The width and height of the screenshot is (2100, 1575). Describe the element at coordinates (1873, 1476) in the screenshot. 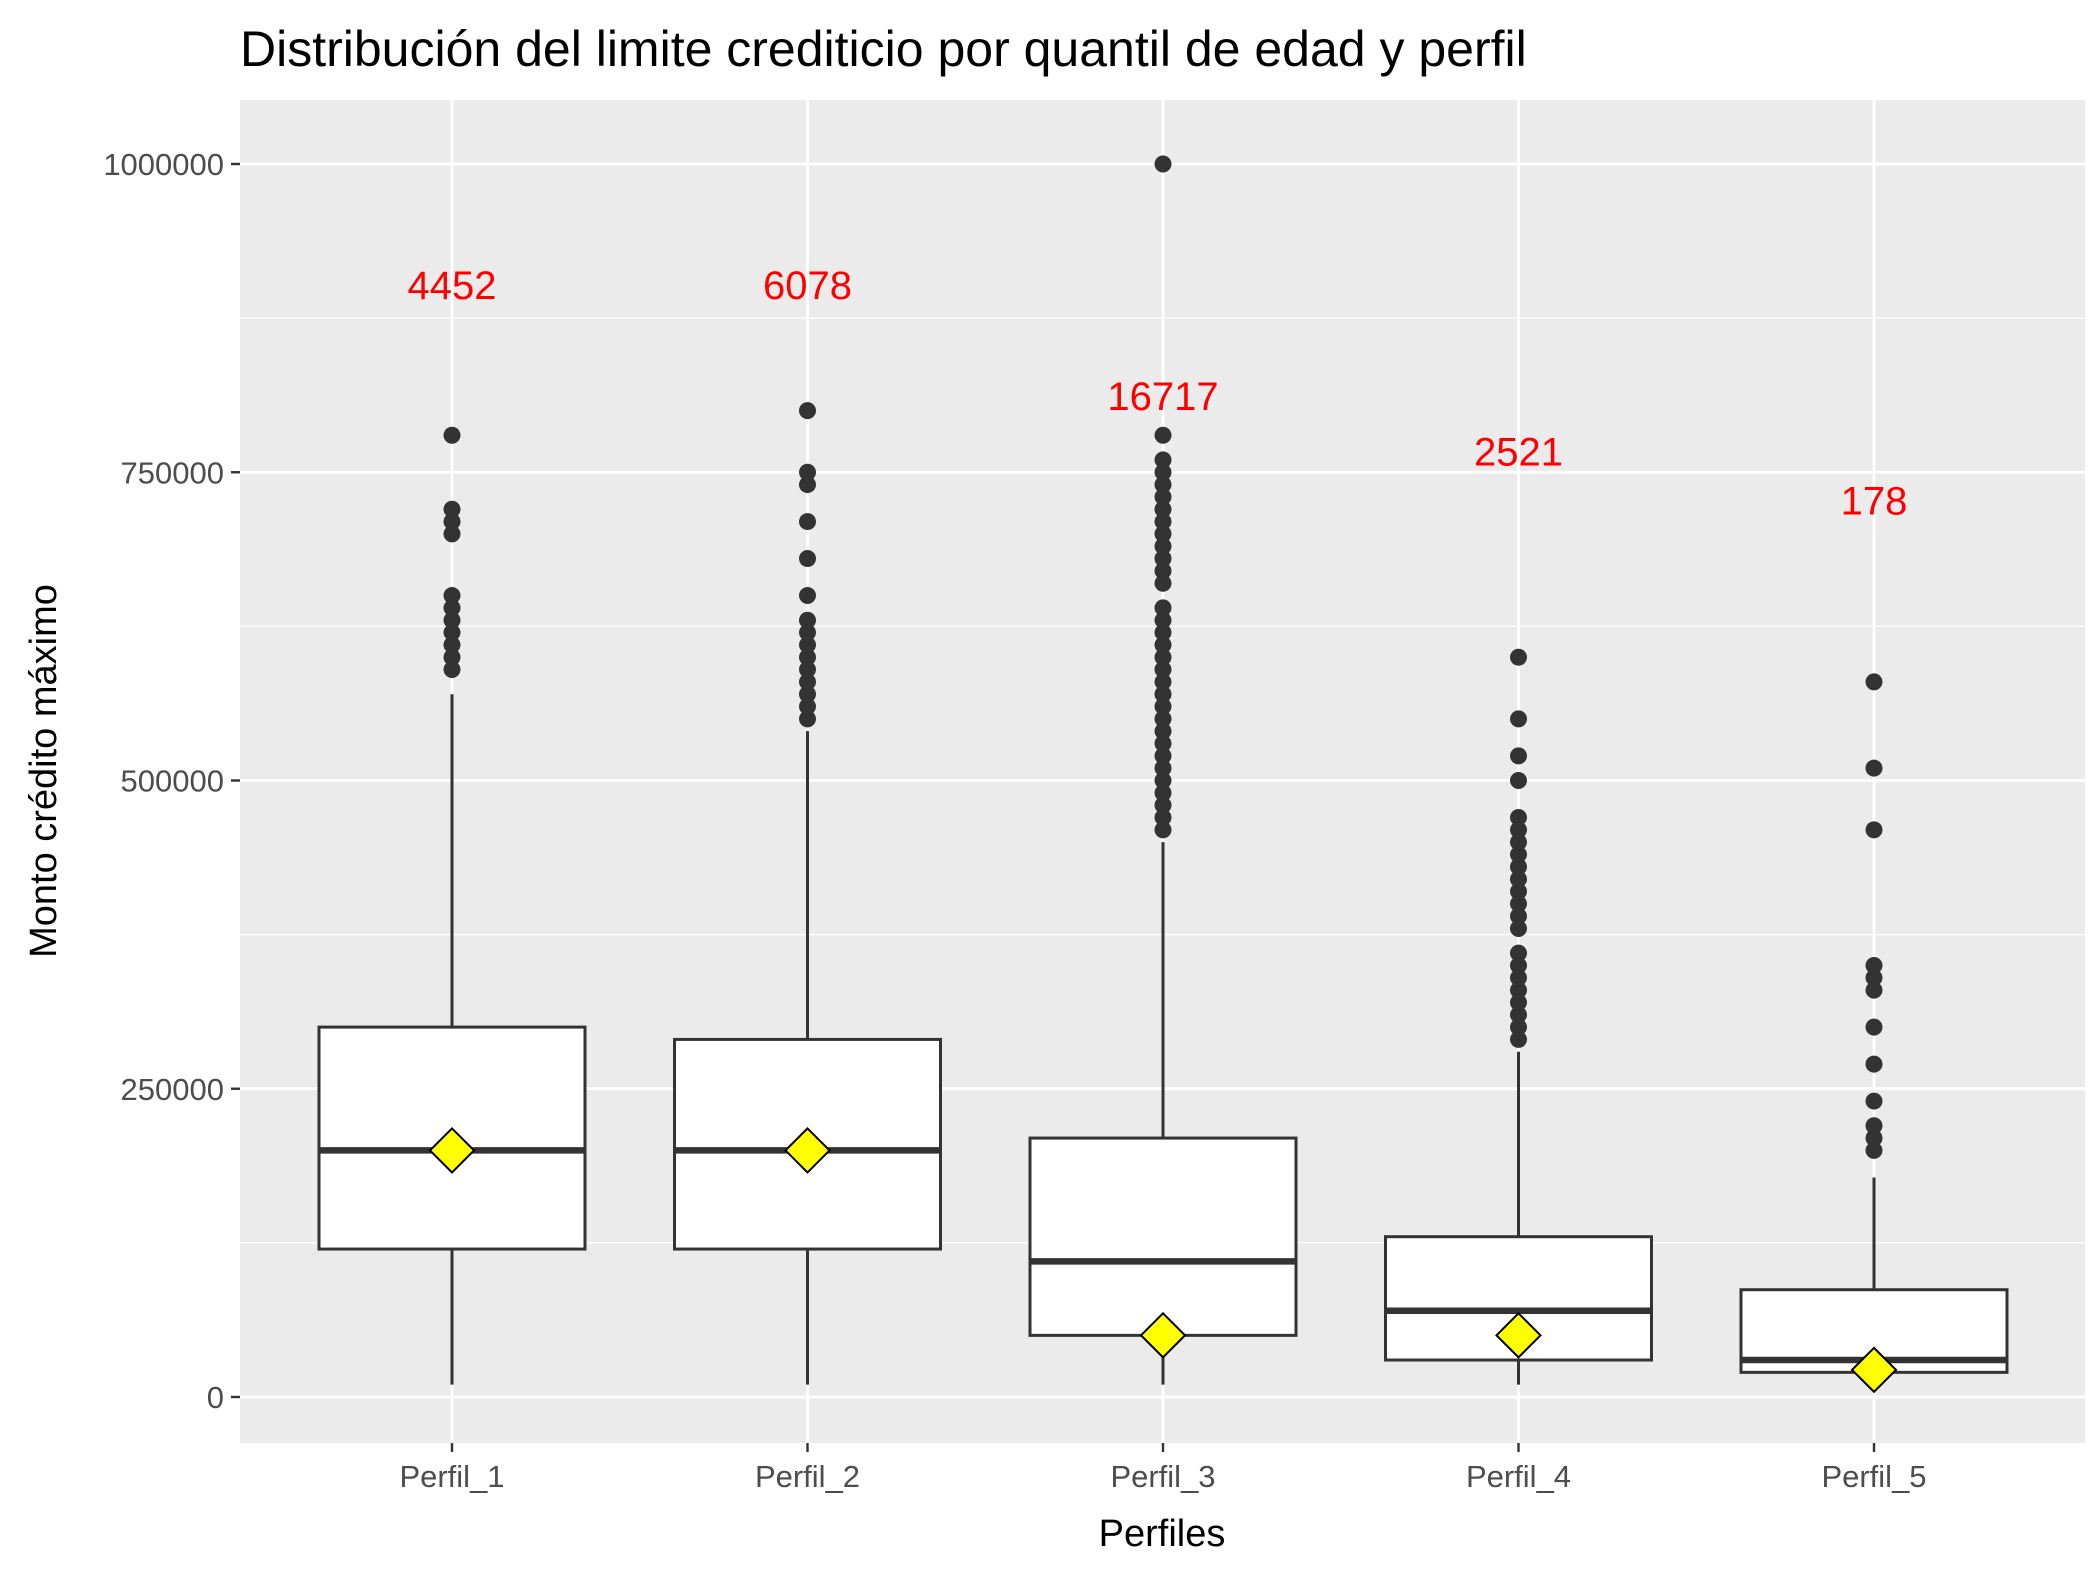

I see `x-tick-label: Perfil_5` at that location.